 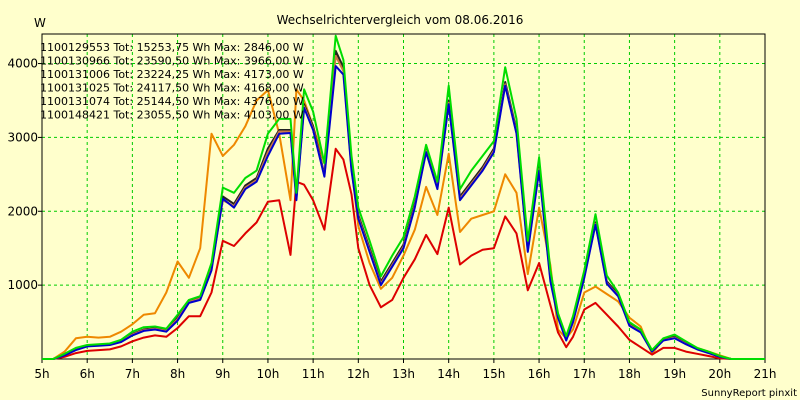 What do you see at coordinates (749, 393) in the screenshot?
I see `footer-credit: SunnyReport pinxit` at bounding box center [749, 393].